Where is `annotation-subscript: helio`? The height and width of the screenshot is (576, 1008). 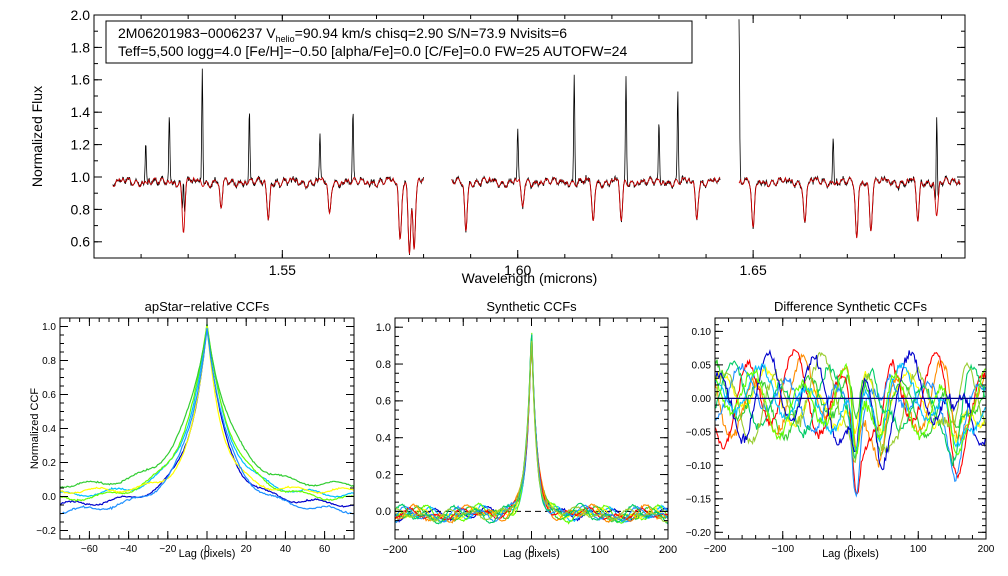
annotation-subscript: helio is located at coordinates (285, 39).